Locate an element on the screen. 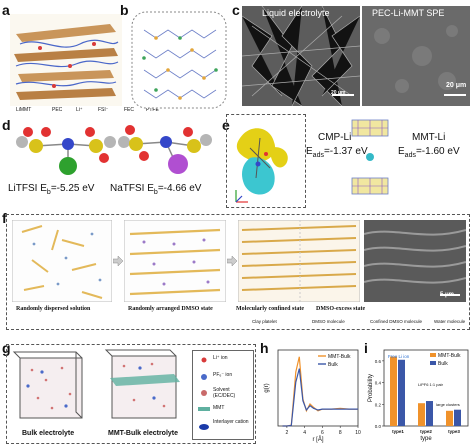 The image size is (474, 446). cmp-li-charge-density is located at coordinates (261, 165).